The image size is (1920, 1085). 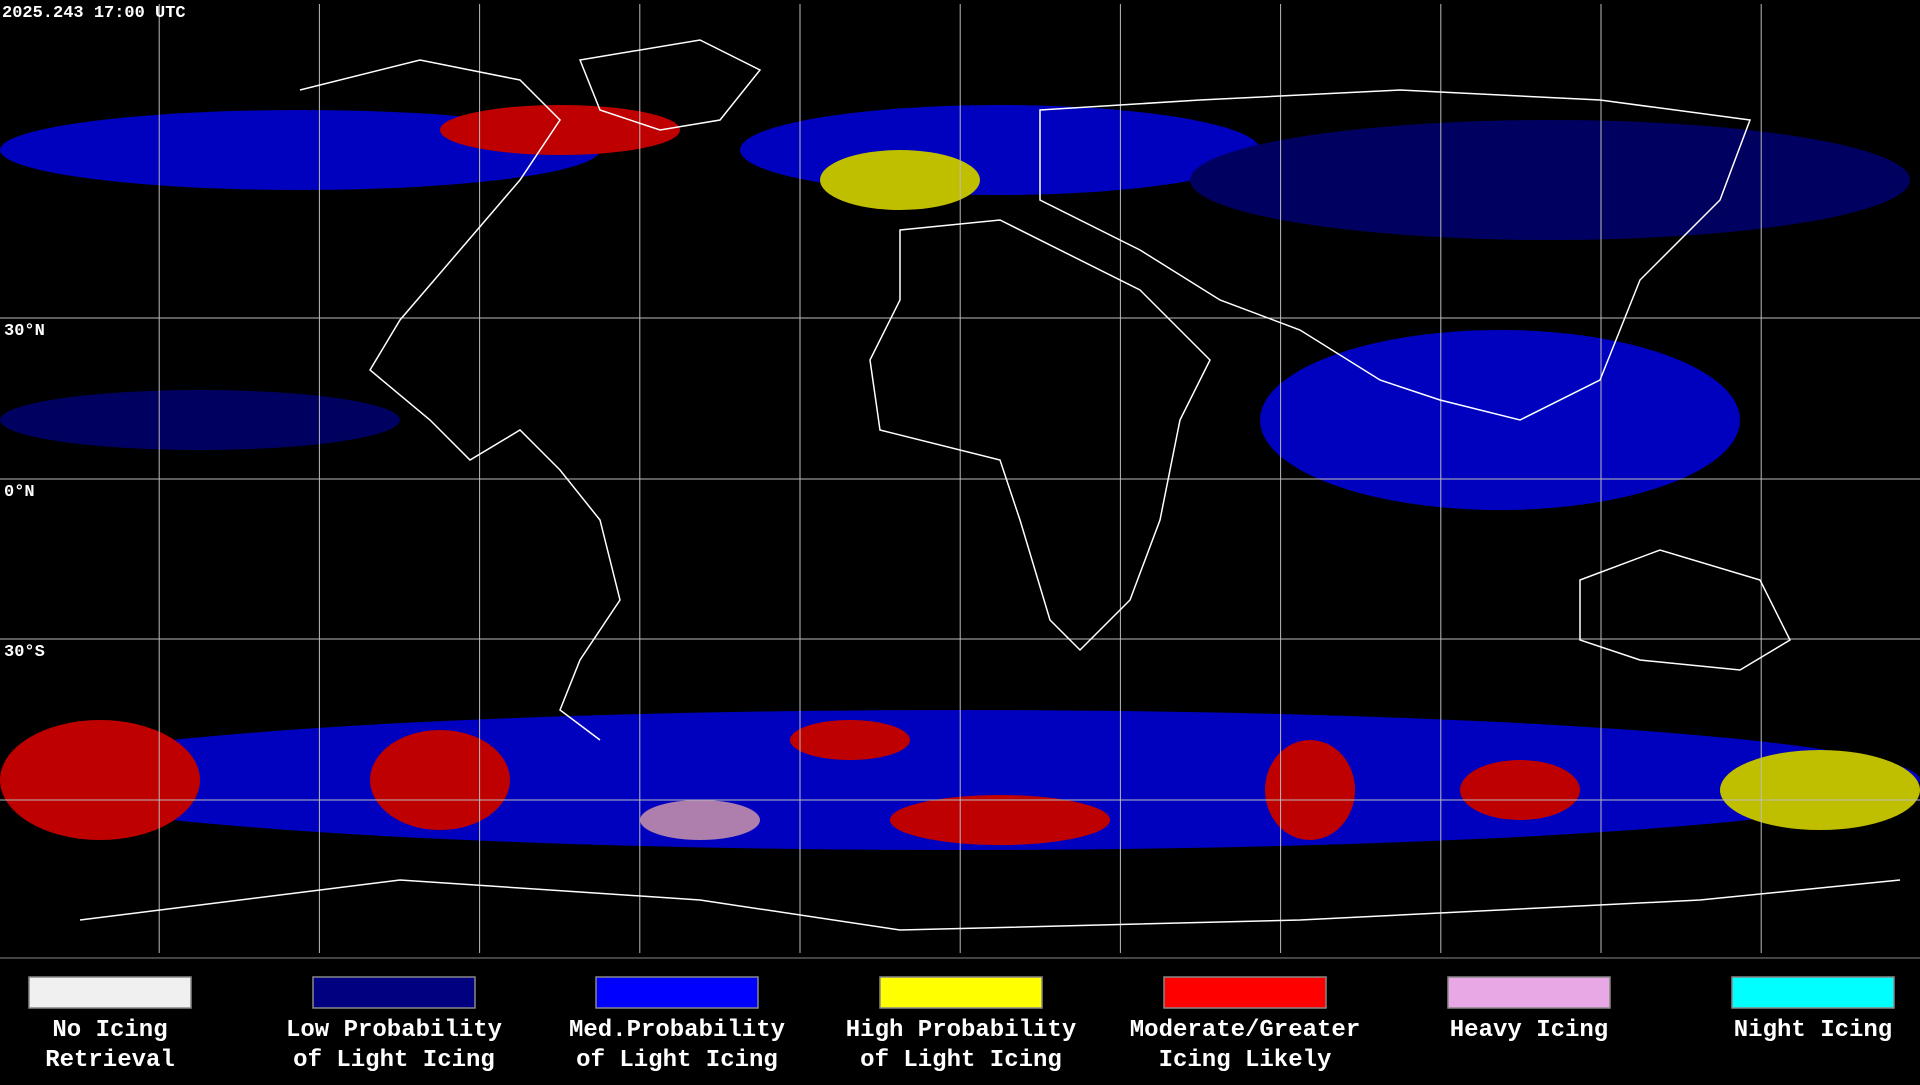 I want to click on legend-label: Low Probability, so click(x=394, y=1030).